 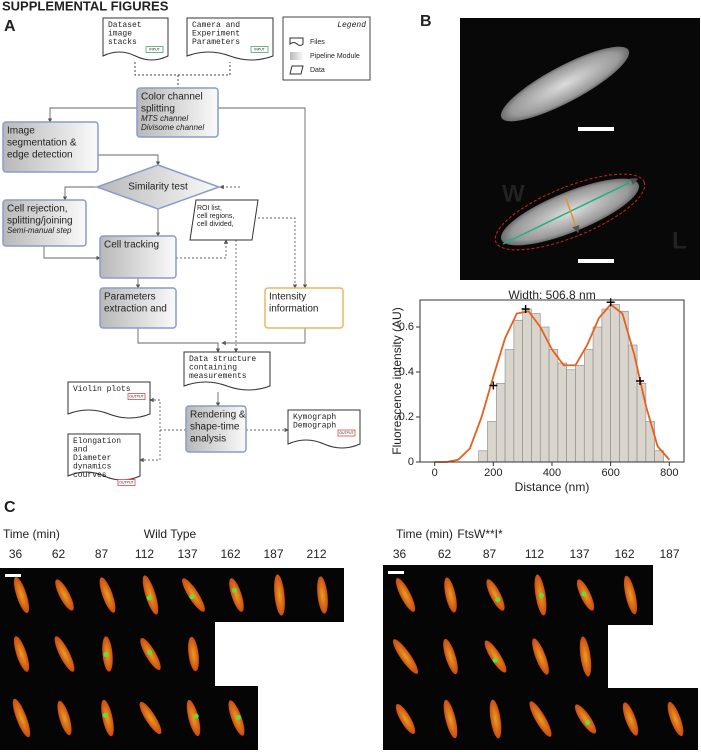 What do you see at coordinates (102, 554) in the screenshot?
I see `time: 87` at bounding box center [102, 554].